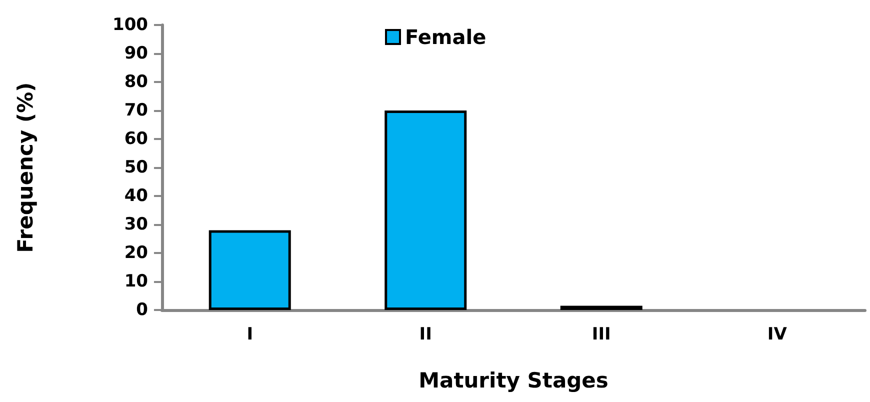 The image size is (870, 402). I want to click on x-tick-label: I, so click(250, 334).